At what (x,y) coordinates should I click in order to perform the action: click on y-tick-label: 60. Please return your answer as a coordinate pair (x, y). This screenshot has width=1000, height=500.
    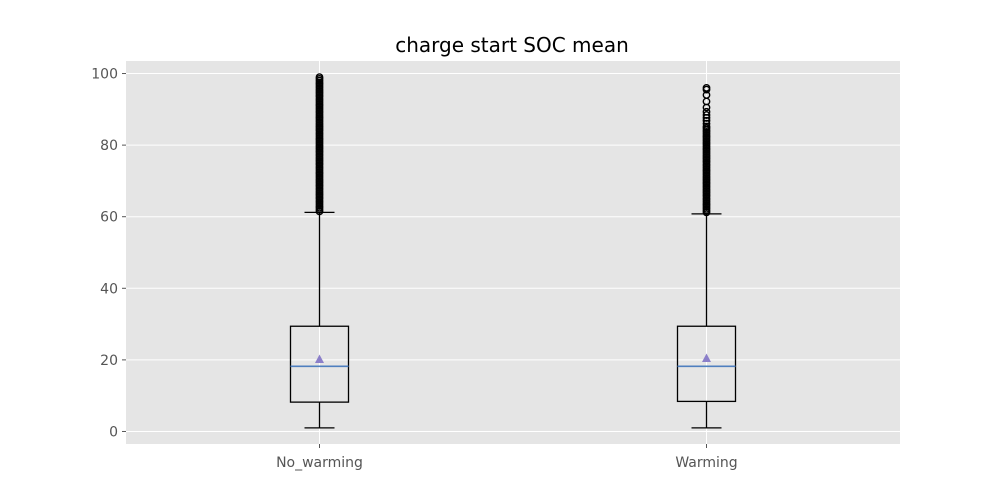
    Looking at the image, I should click on (109, 218).